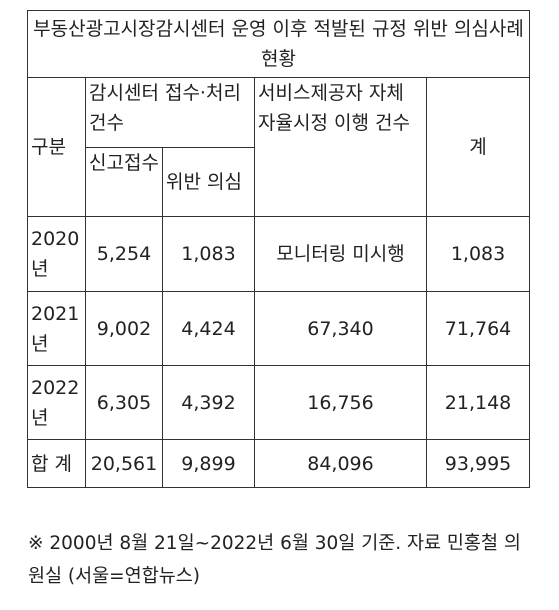  I want to click on row-report: 20,561, so click(124, 463).